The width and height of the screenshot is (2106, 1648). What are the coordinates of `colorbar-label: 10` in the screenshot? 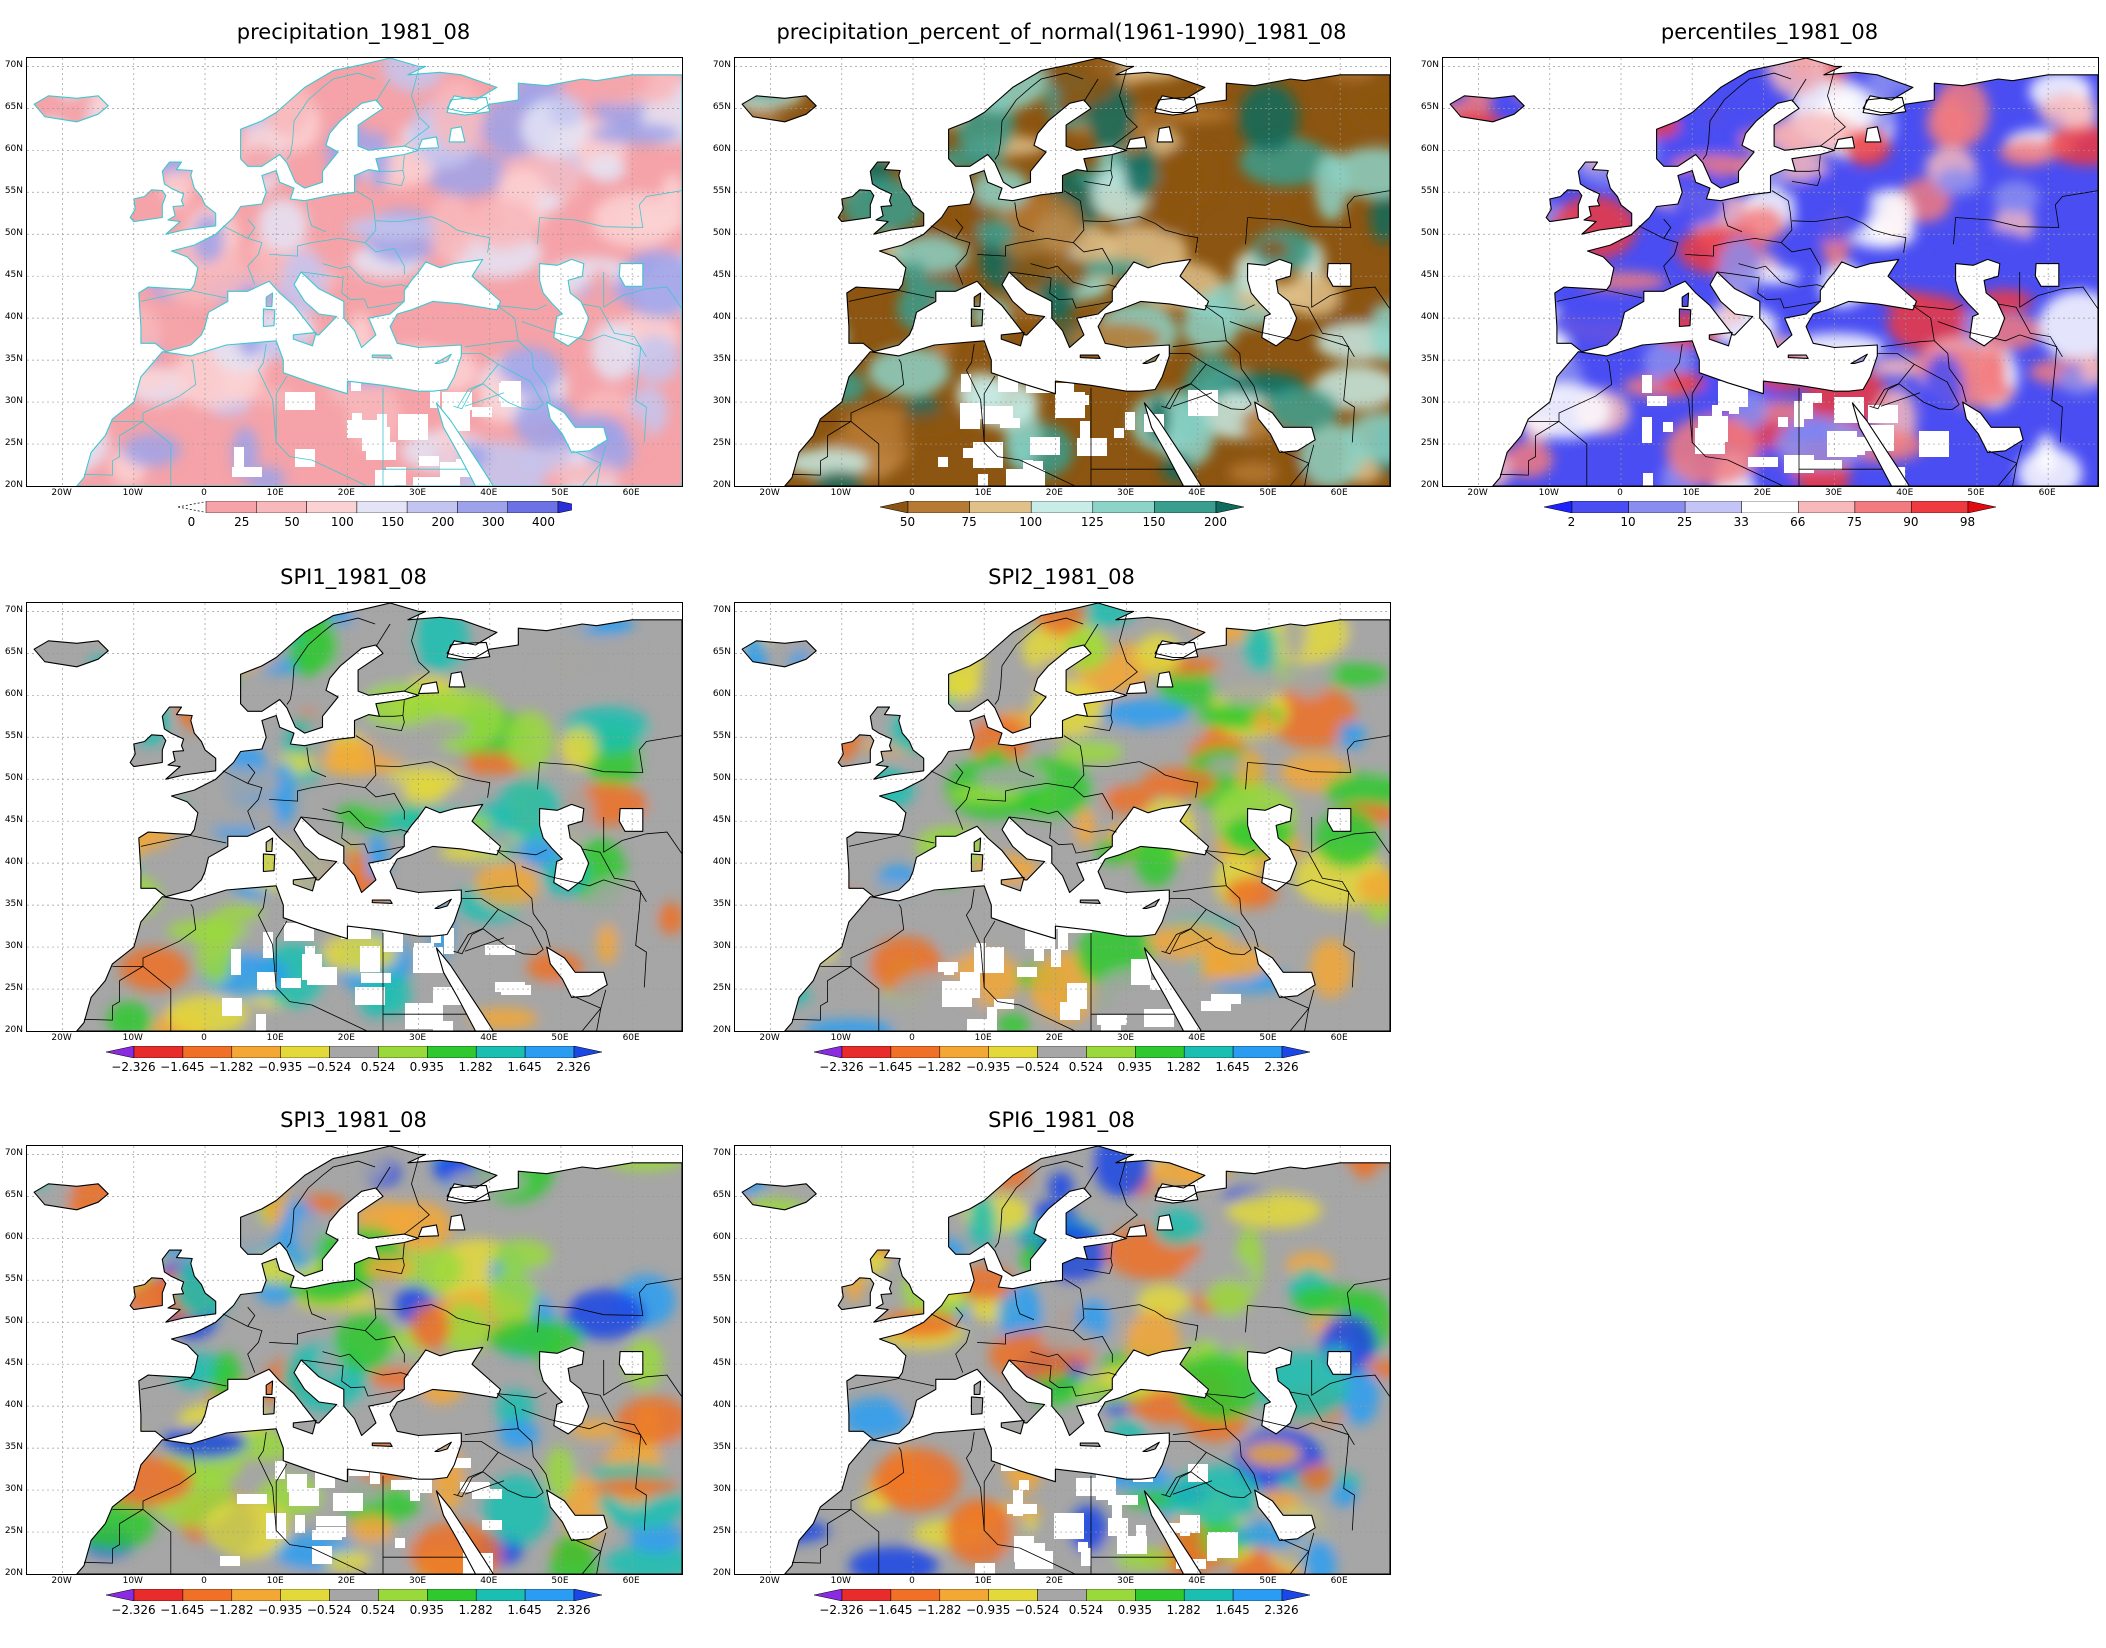 It's located at (1628, 522).